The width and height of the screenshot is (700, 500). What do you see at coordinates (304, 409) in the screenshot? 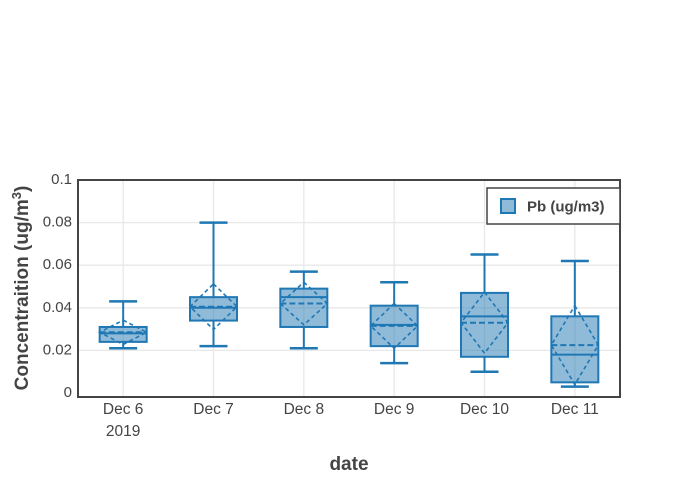
I see `x-tick-label-dec-8: Dec 8` at bounding box center [304, 409].